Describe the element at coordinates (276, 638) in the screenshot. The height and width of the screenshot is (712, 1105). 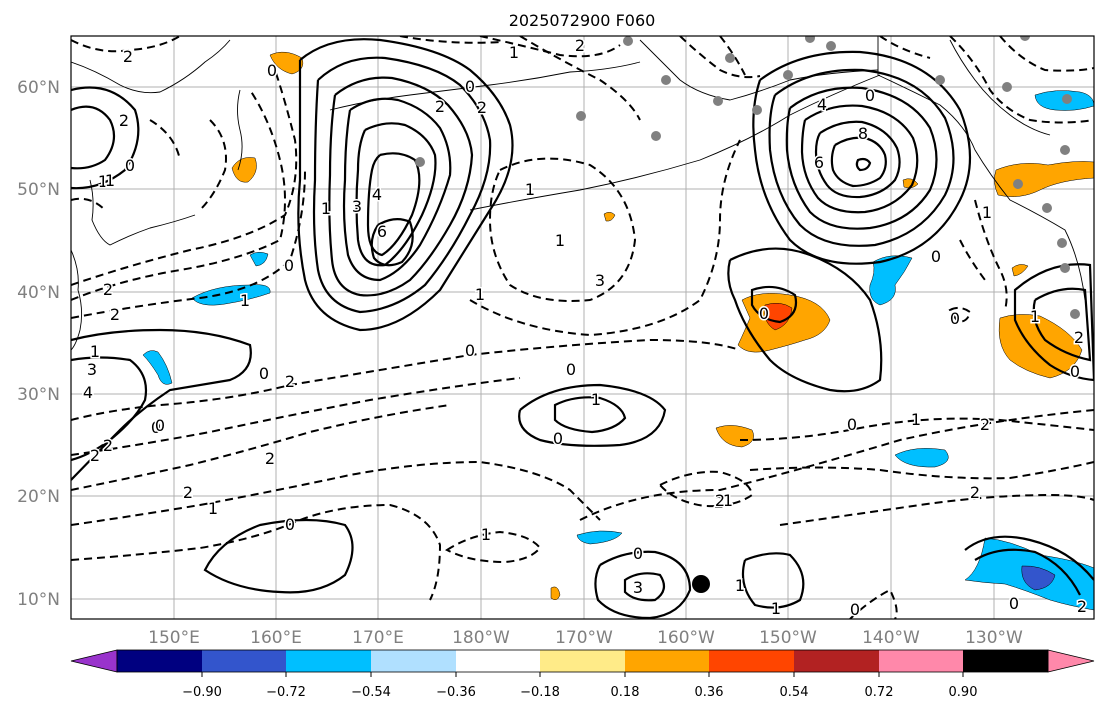
I see `lon-label: 160°E` at that location.